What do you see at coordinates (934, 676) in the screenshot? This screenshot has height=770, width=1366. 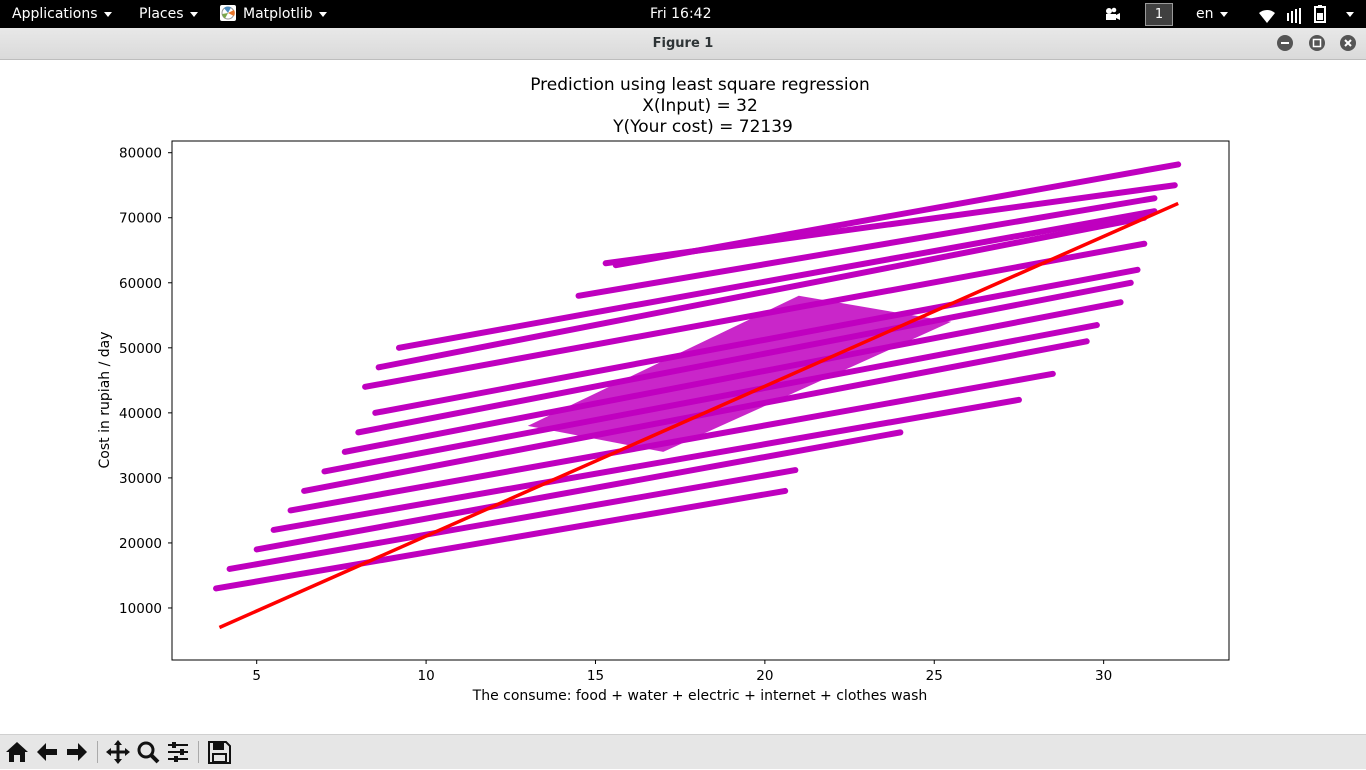 I see `x-tick-label: 25` at bounding box center [934, 676].